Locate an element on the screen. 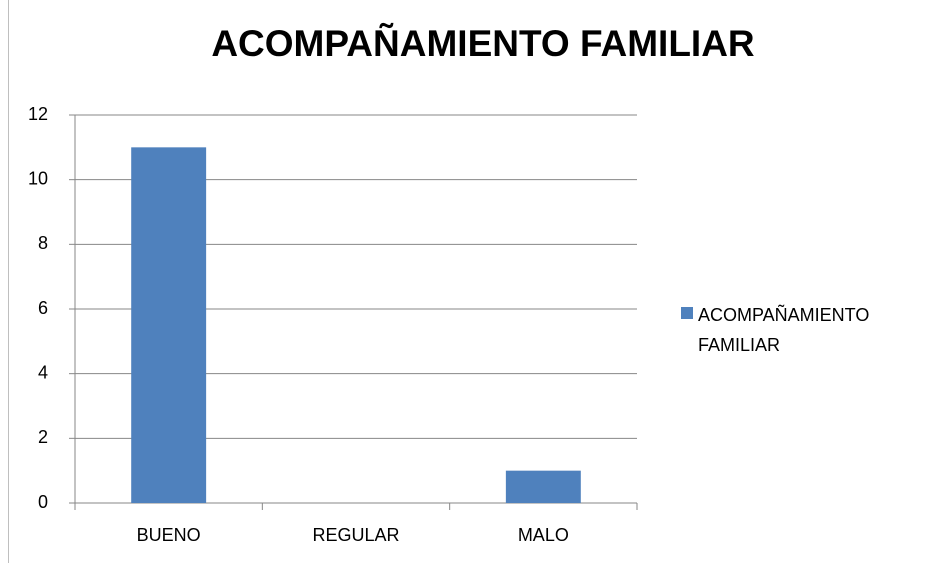 This screenshot has height=563, width=931. y-tick-label: 6 is located at coordinates (43, 308).